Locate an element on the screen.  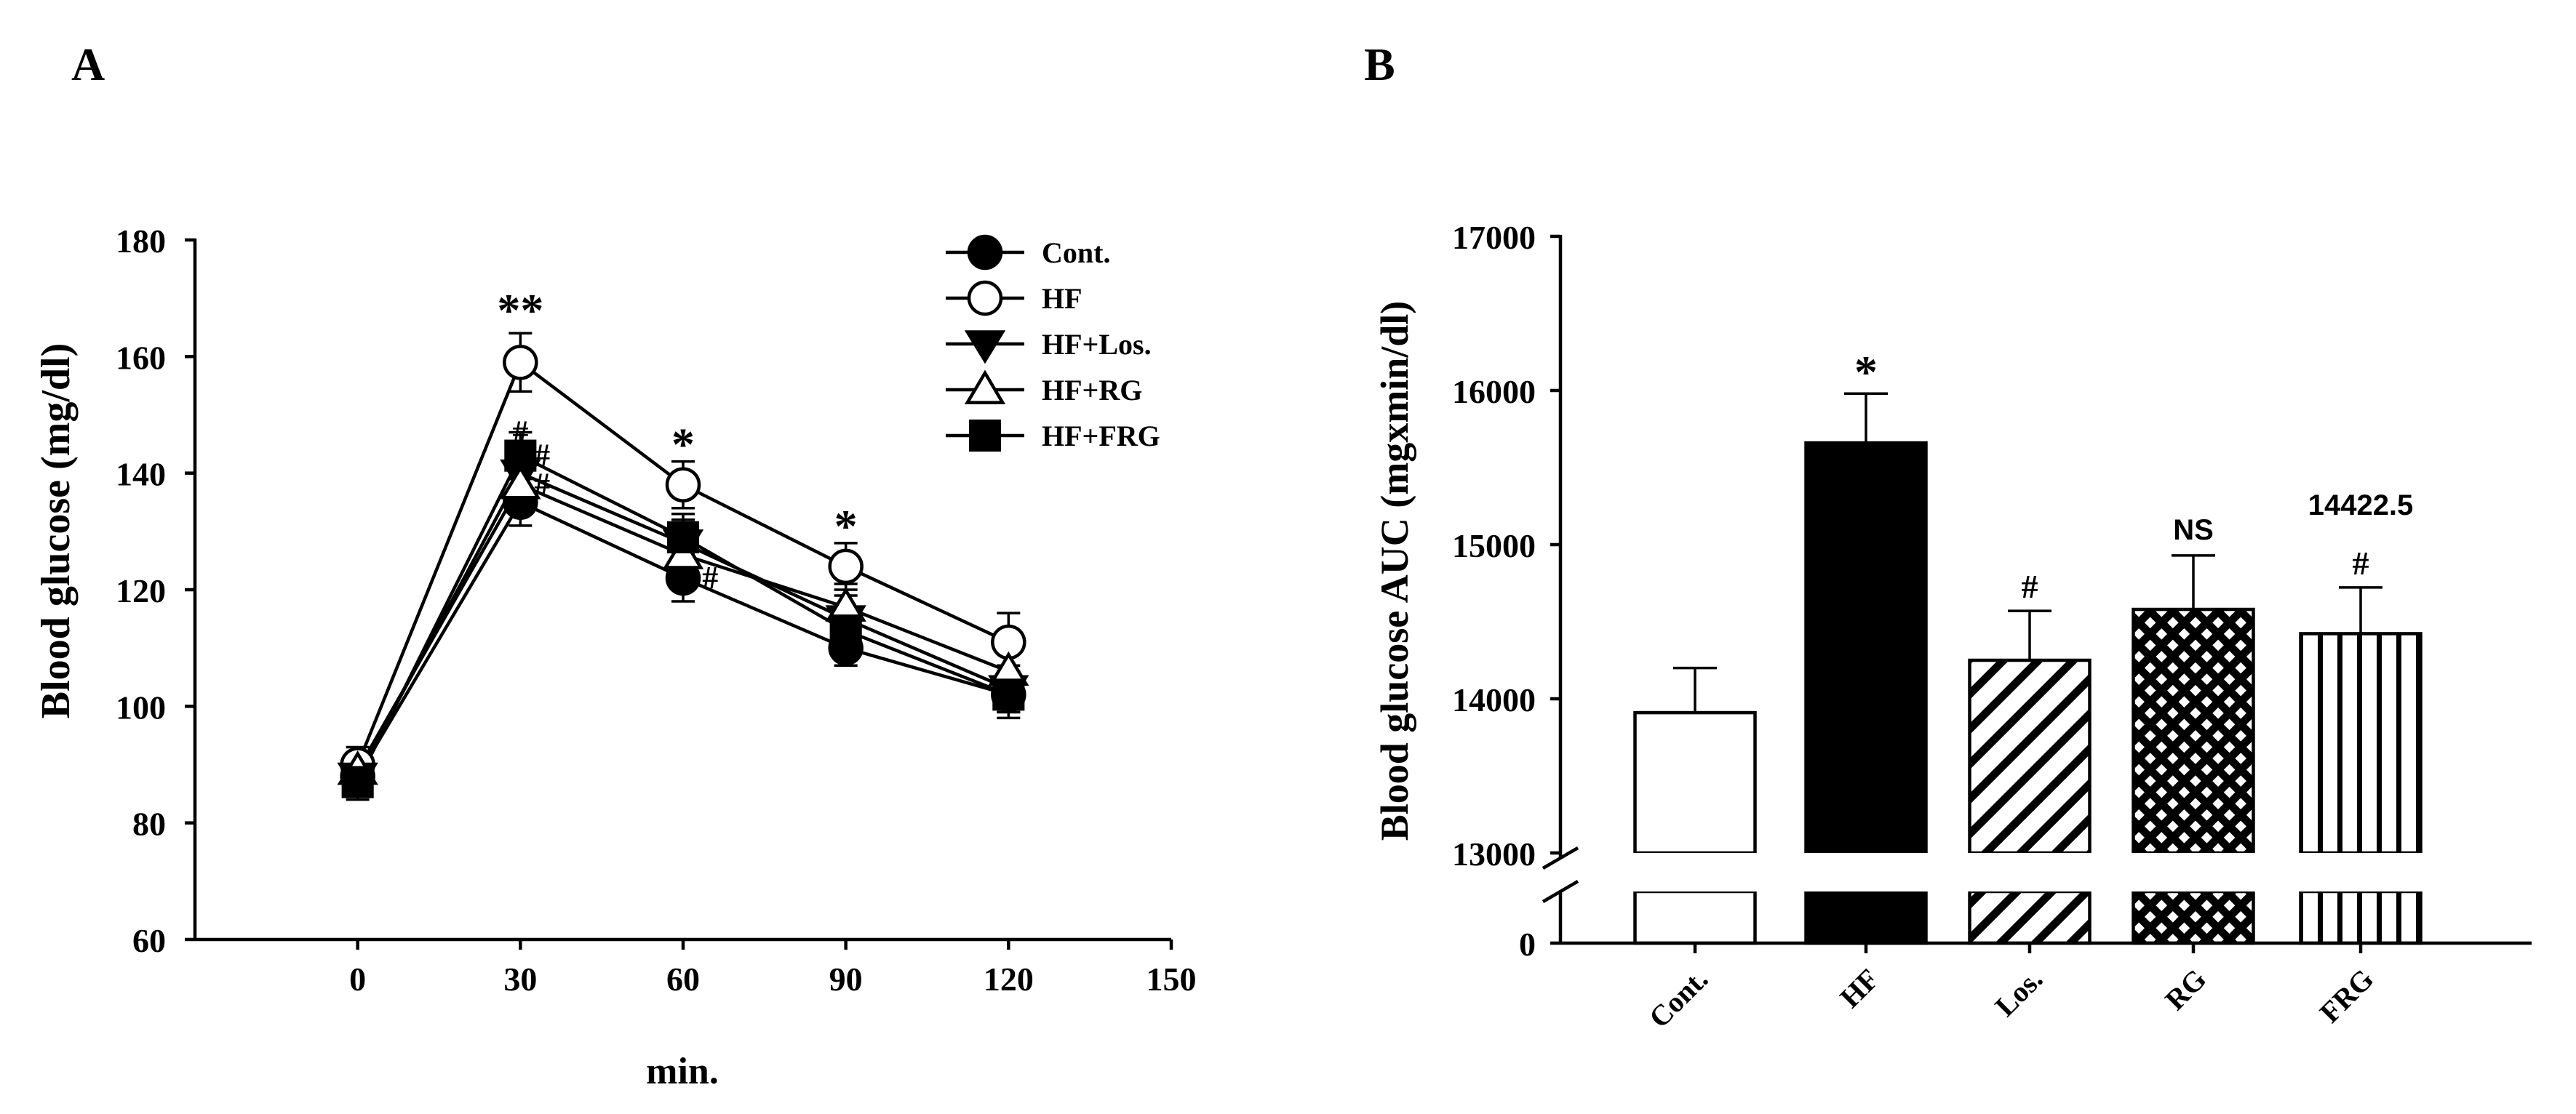
panel-b-bar-labels: * # NS #14422.5 is located at coordinates (2133, 475).